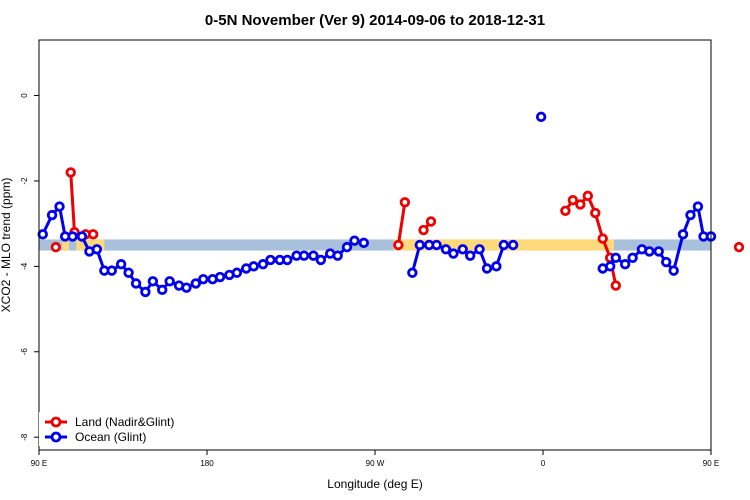  Describe the element at coordinates (124, 422) in the screenshot. I see `legend-land-label: Land (Nadir&Glint)` at that location.